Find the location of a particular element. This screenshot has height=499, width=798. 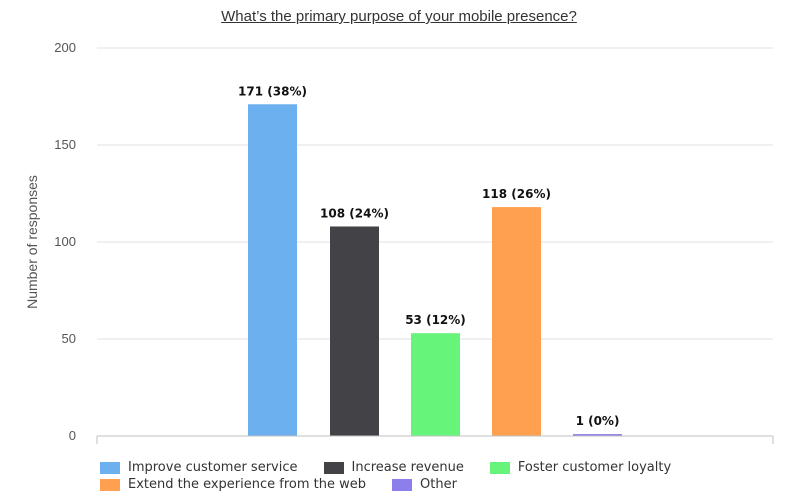

legend-item: Extend the experience from the web is located at coordinates (233, 484).